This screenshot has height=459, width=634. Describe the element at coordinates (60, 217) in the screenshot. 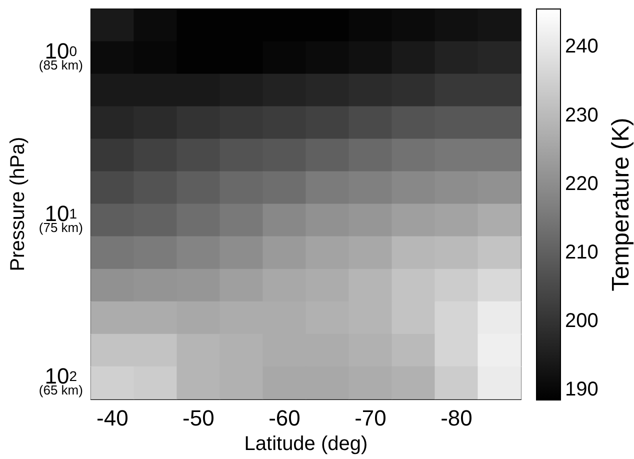

I see `y-tick-label: 101 (75 km)` at that location.